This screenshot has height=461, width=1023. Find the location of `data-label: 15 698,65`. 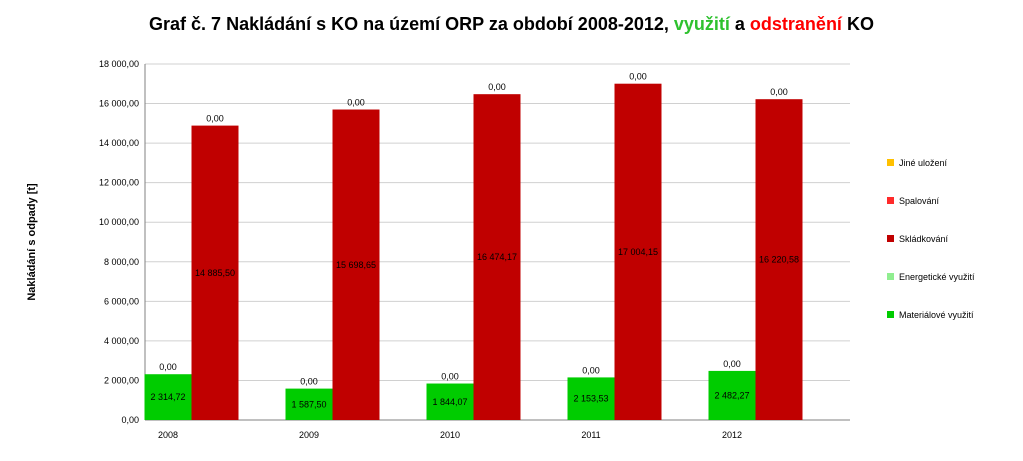

data-label: 15 698,65 is located at coordinates (356, 265).